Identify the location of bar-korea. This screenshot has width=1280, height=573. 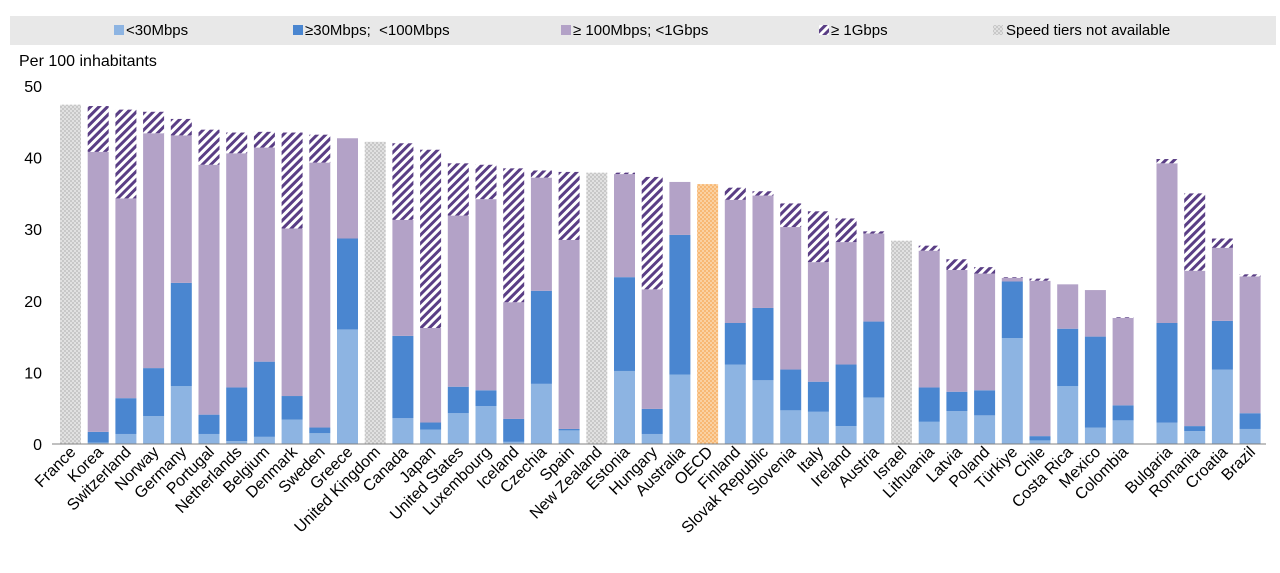
(98, 275).